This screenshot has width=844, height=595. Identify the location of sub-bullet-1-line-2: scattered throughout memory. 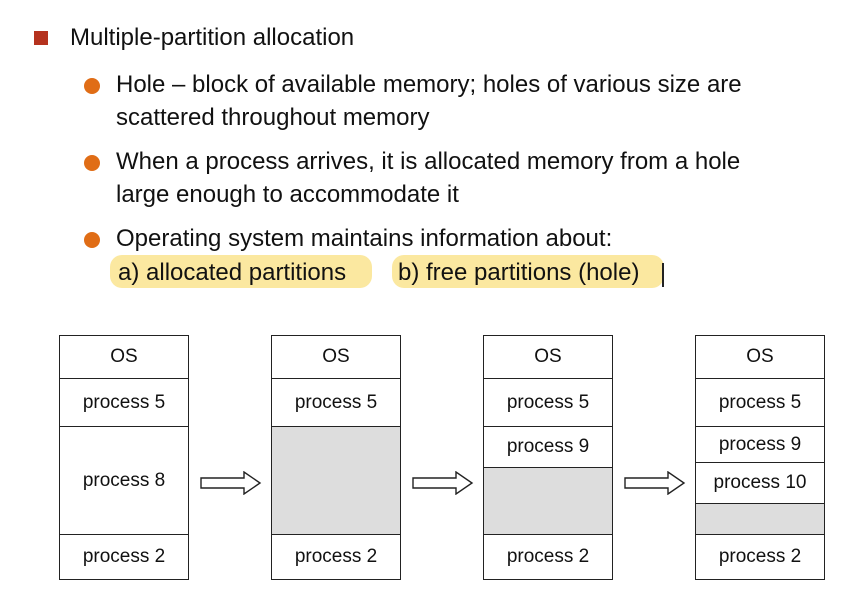
(273, 117).